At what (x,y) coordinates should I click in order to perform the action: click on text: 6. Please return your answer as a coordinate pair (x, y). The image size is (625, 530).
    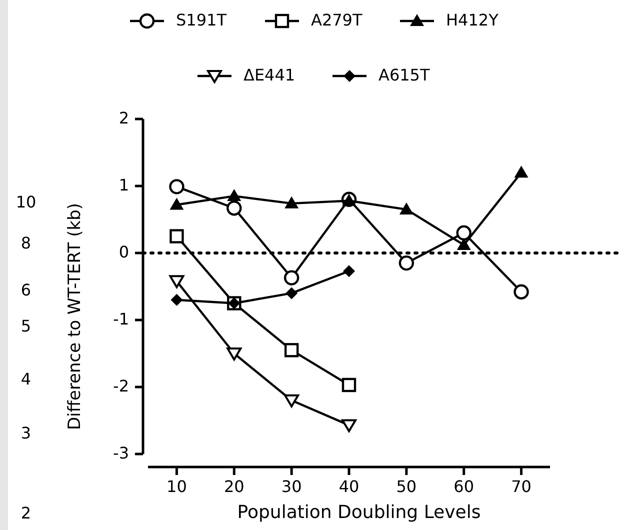
    Looking at the image, I should click on (26, 290).